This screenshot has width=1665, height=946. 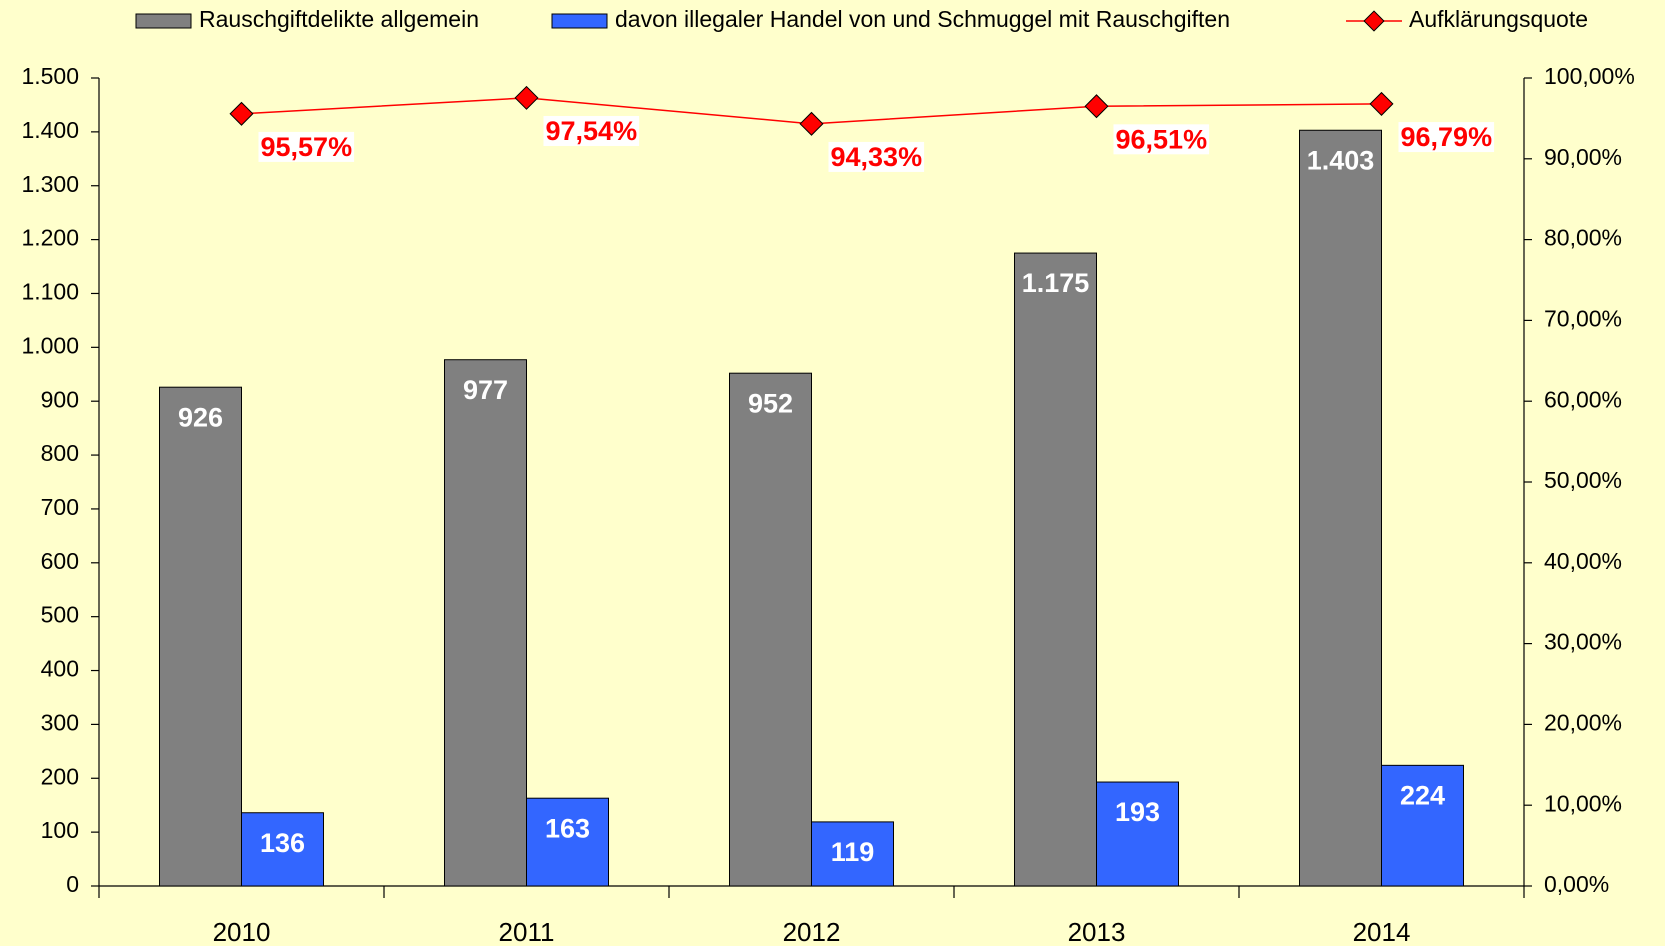 What do you see at coordinates (1583, 642) in the screenshot?
I see `y2-tick-label: 30,00%` at bounding box center [1583, 642].